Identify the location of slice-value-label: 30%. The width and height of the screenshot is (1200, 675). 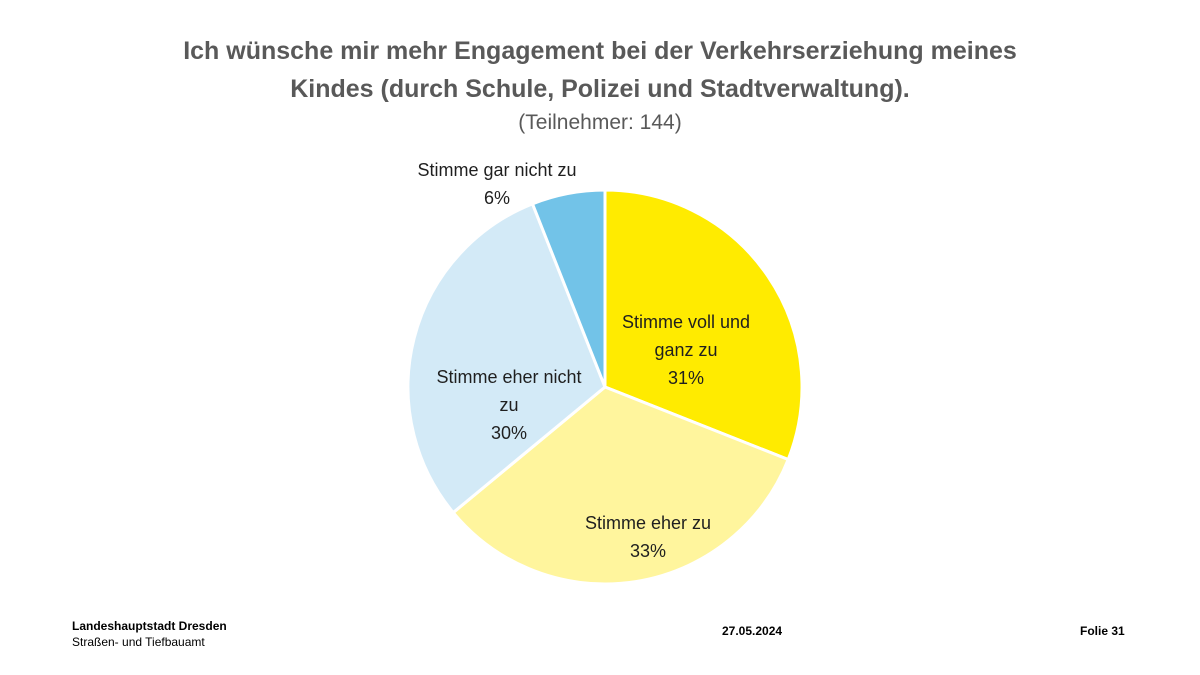
(509, 433).